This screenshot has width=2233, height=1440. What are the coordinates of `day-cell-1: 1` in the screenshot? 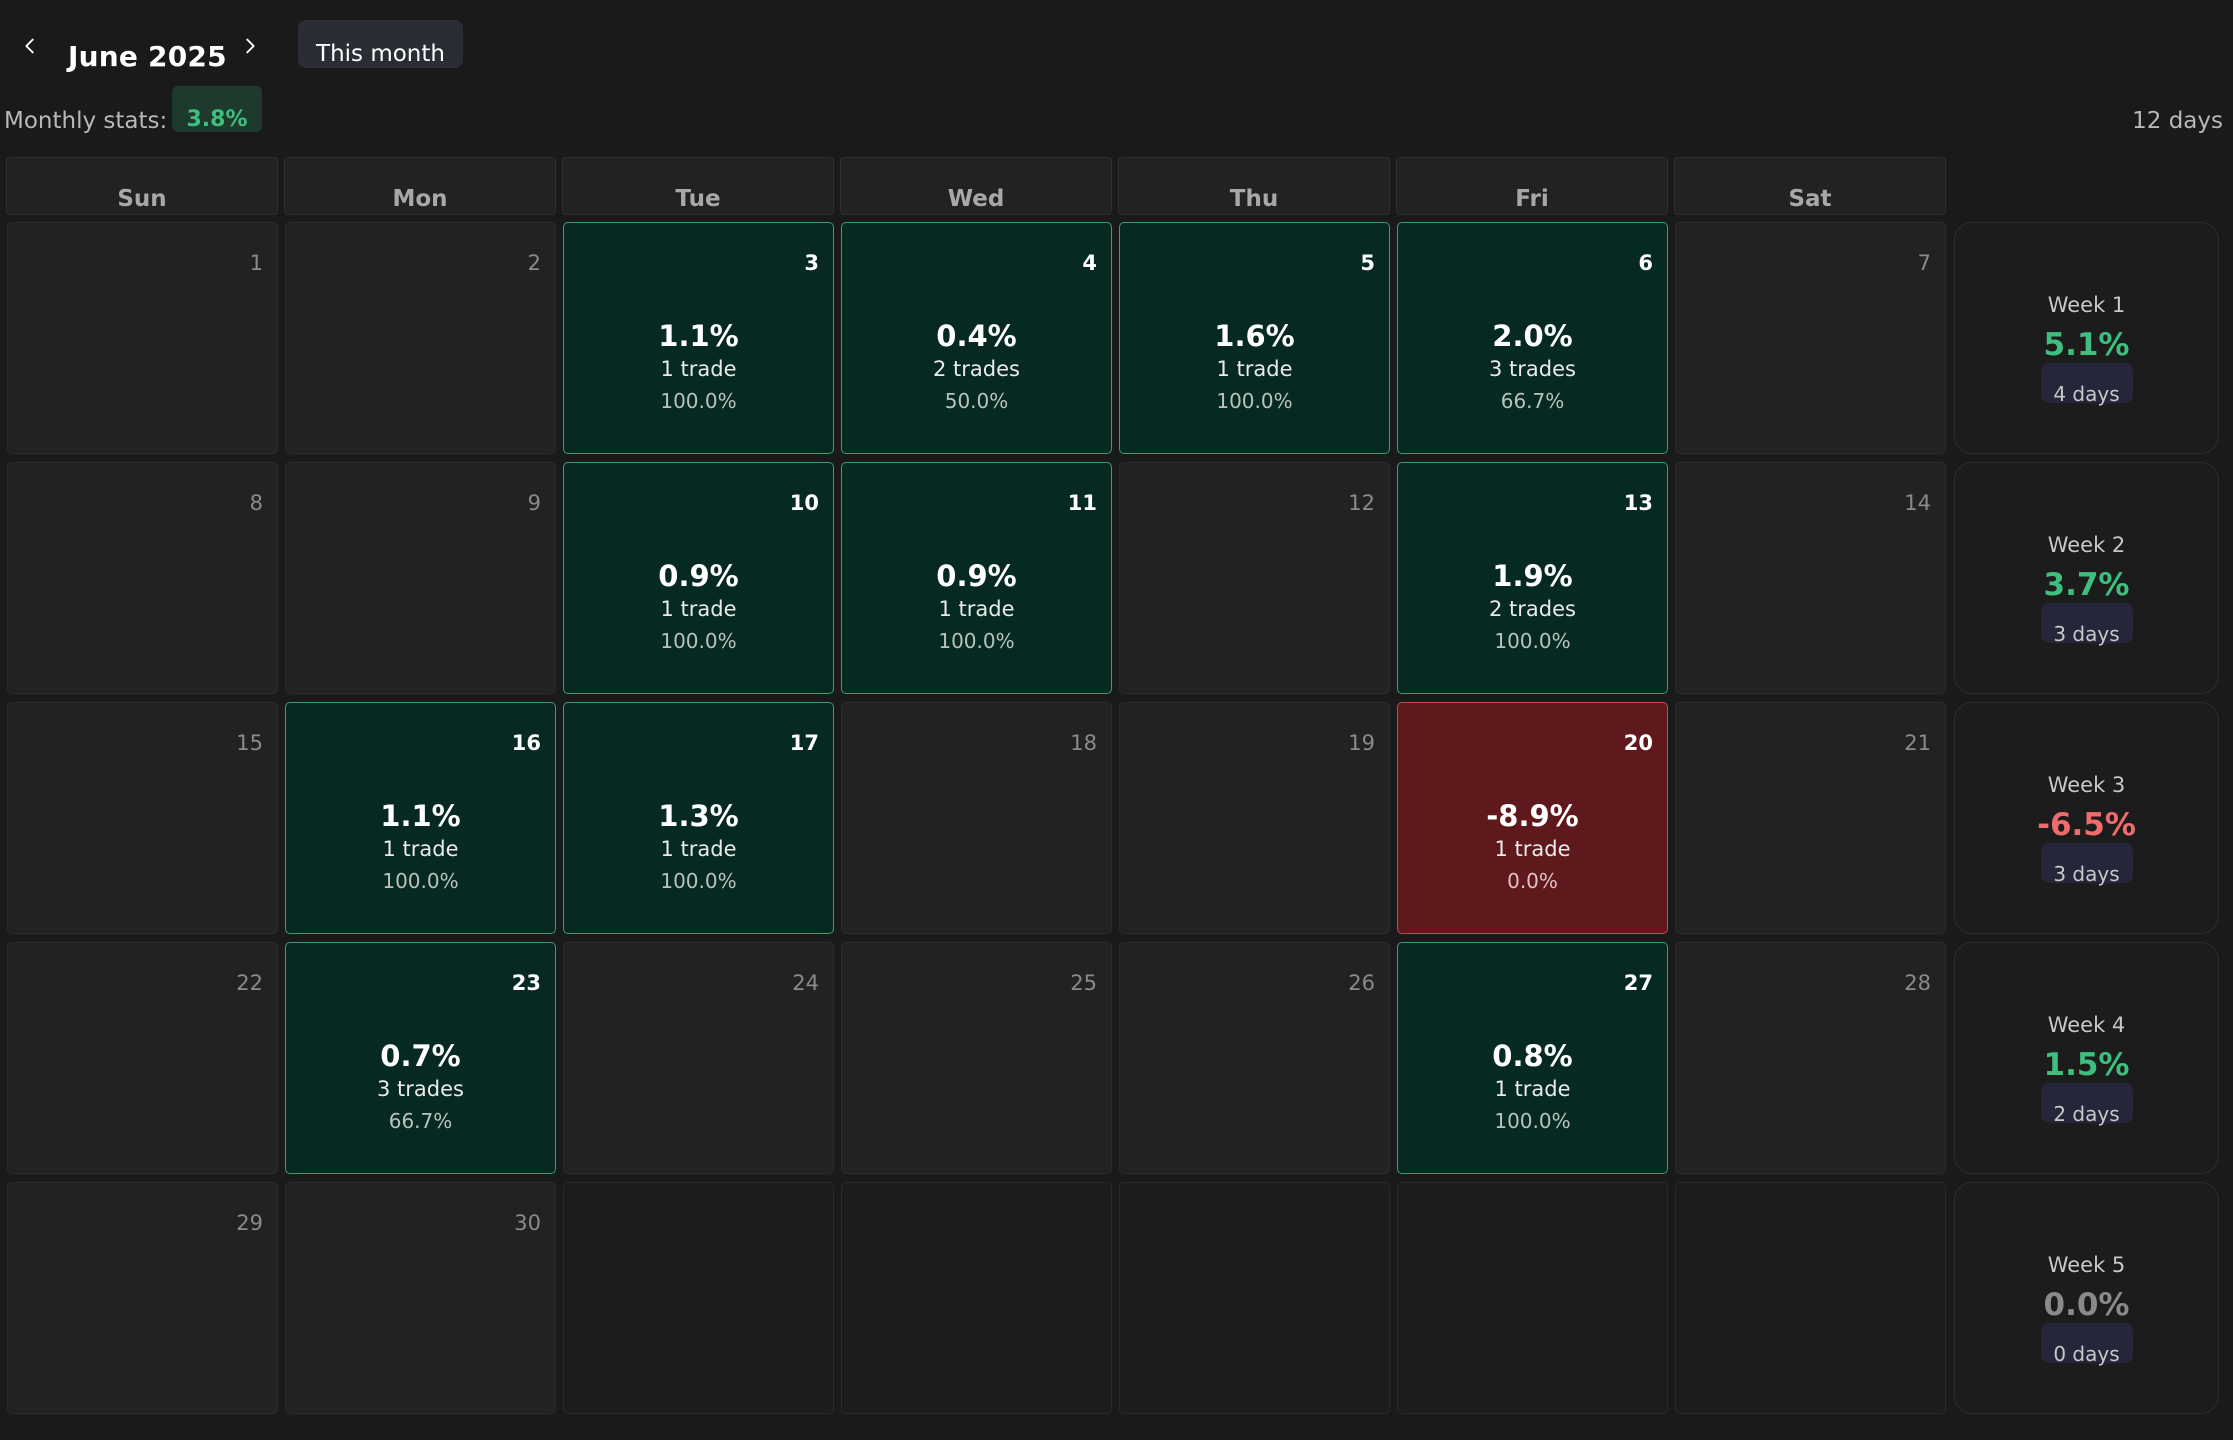 It's located at (142, 338).